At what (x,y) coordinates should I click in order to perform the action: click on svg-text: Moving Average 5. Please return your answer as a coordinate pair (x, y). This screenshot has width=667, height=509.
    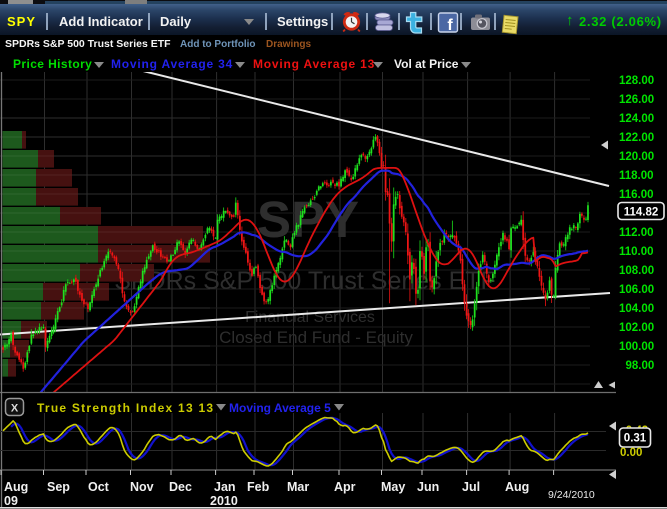
    Looking at the image, I should click on (280, 408).